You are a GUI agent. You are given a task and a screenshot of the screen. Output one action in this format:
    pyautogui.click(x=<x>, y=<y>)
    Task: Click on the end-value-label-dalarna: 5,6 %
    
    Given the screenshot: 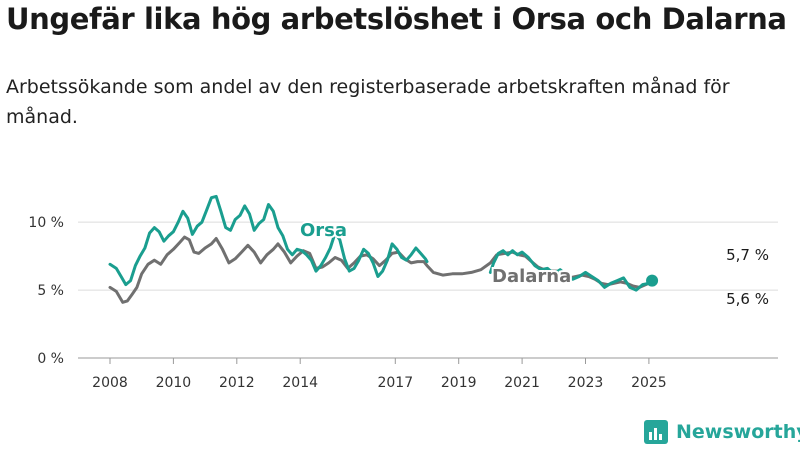 What is the action you would take?
    pyautogui.click(x=747, y=299)
    